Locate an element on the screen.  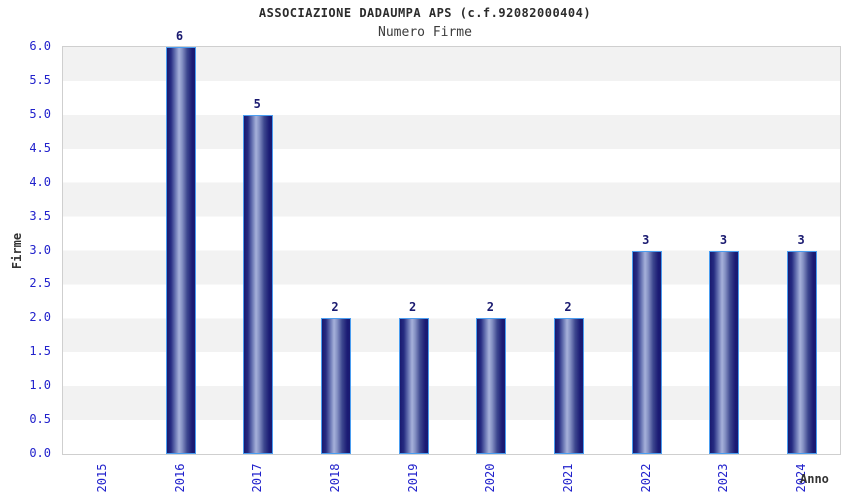
y-tick-label: 1.5 is located at coordinates (40, 351).